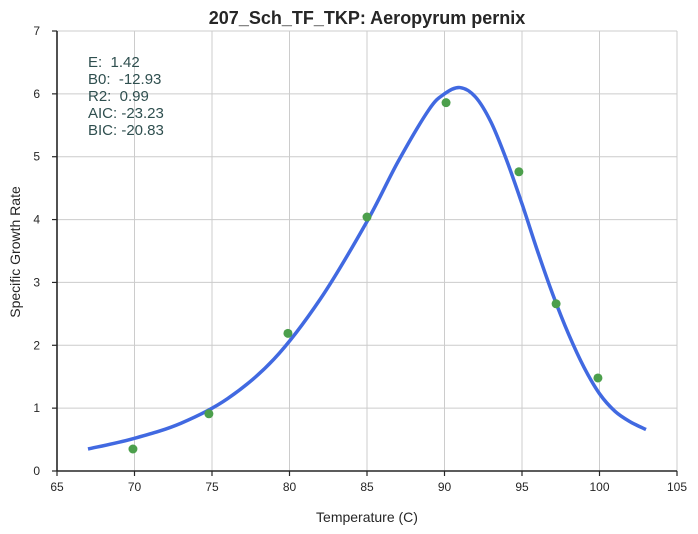 The height and width of the screenshot is (534, 698). What do you see at coordinates (36, 408) in the screenshot?
I see `y-tick-label: 1` at bounding box center [36, 408].